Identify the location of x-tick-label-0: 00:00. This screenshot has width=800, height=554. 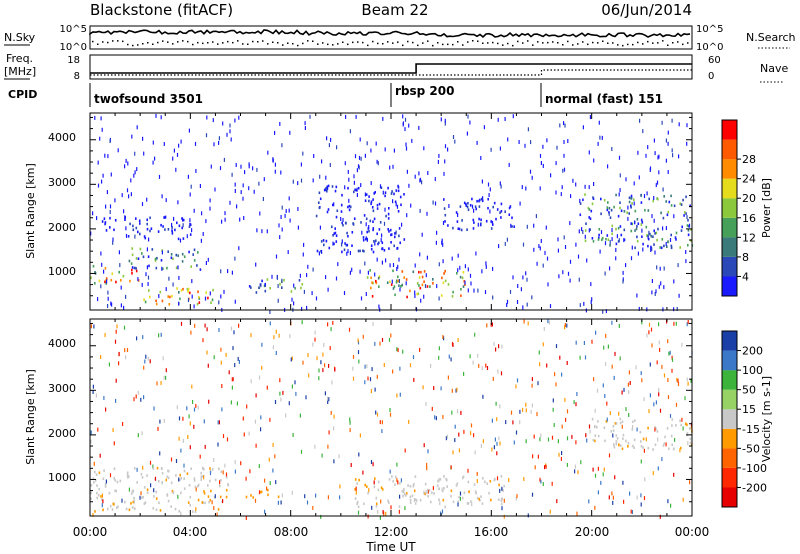
(90, 532).